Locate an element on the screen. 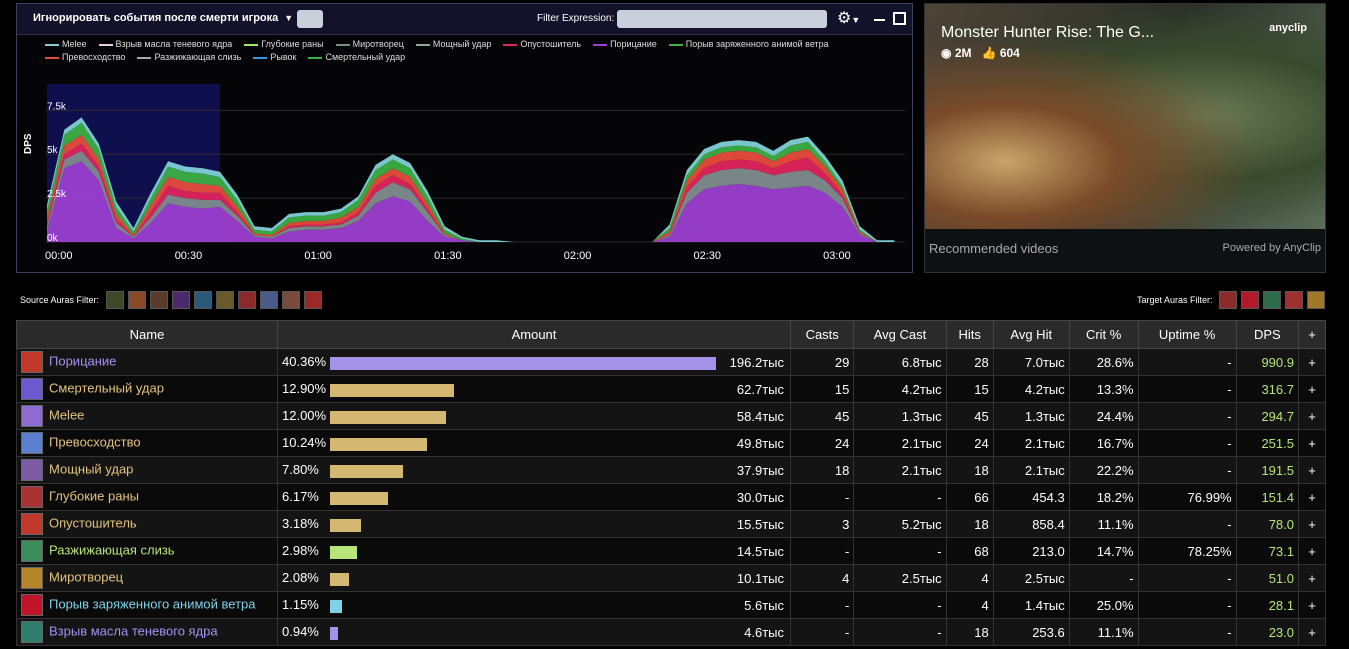  ability-name: Порыв заряженного анимой ветра is located at coordinates (152, 604).